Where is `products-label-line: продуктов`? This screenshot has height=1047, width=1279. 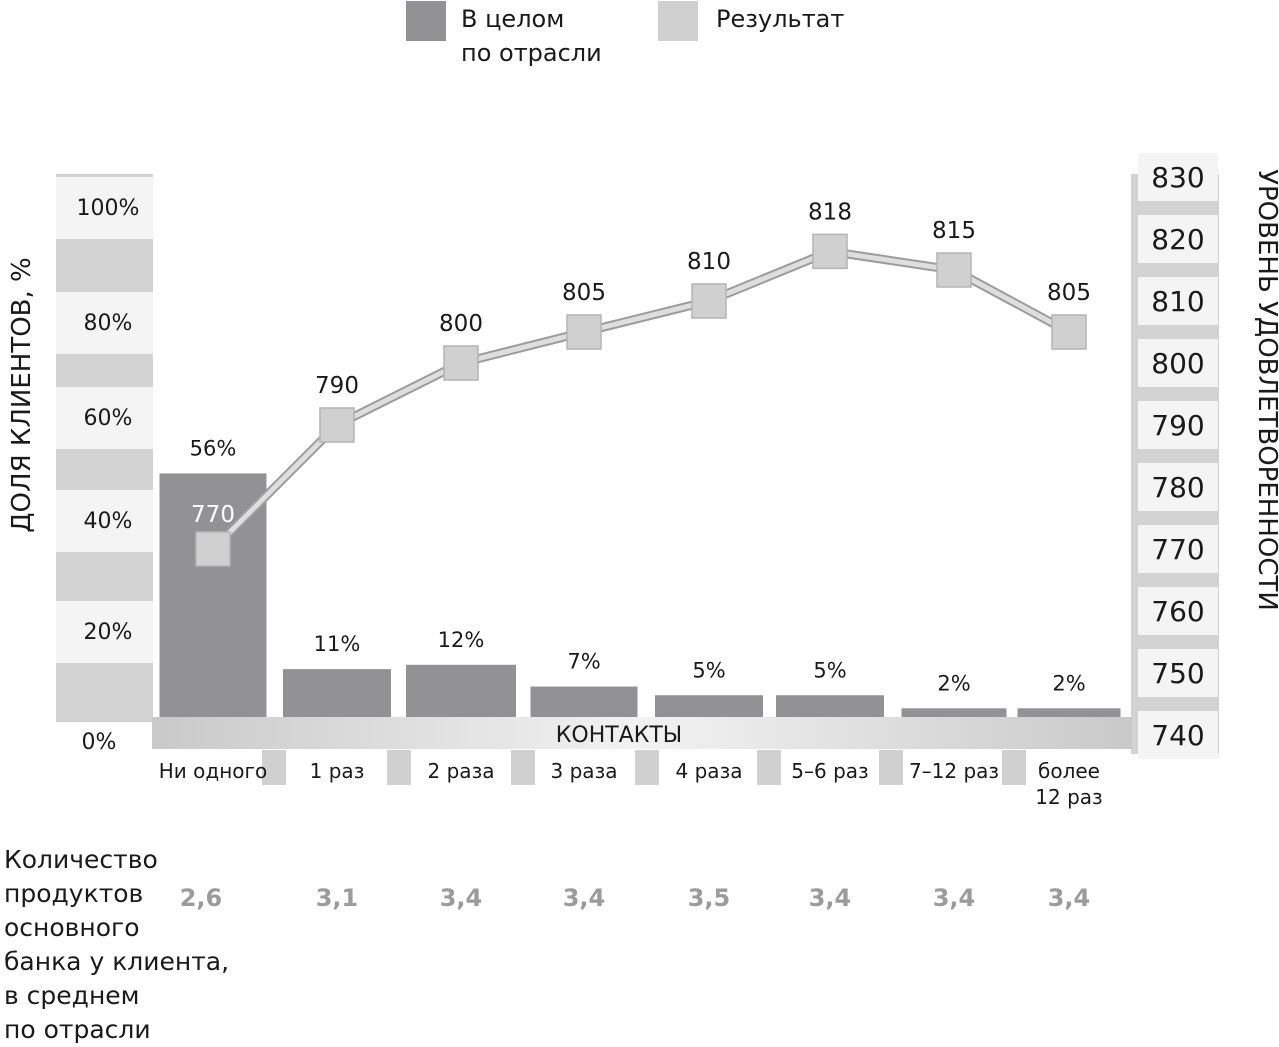
products-label-line: продуктов is located at coordinates (74, 893).